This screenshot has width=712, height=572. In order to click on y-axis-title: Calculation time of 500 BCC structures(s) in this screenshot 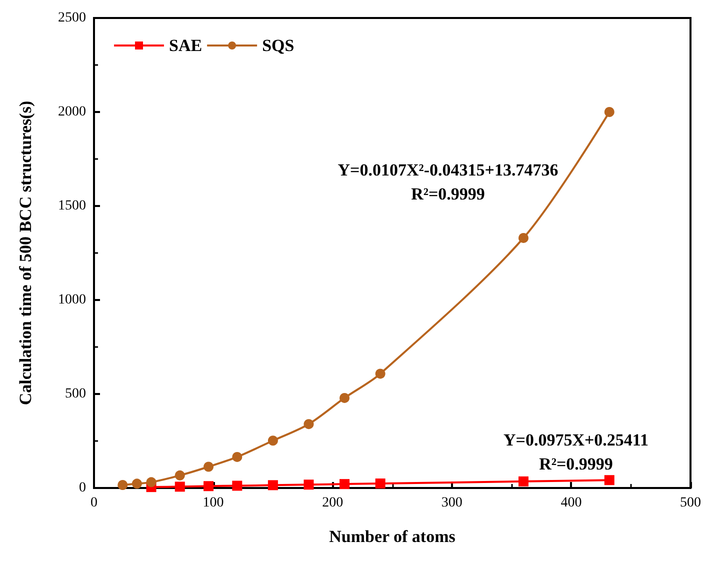, I will do `click(25, 253)`.